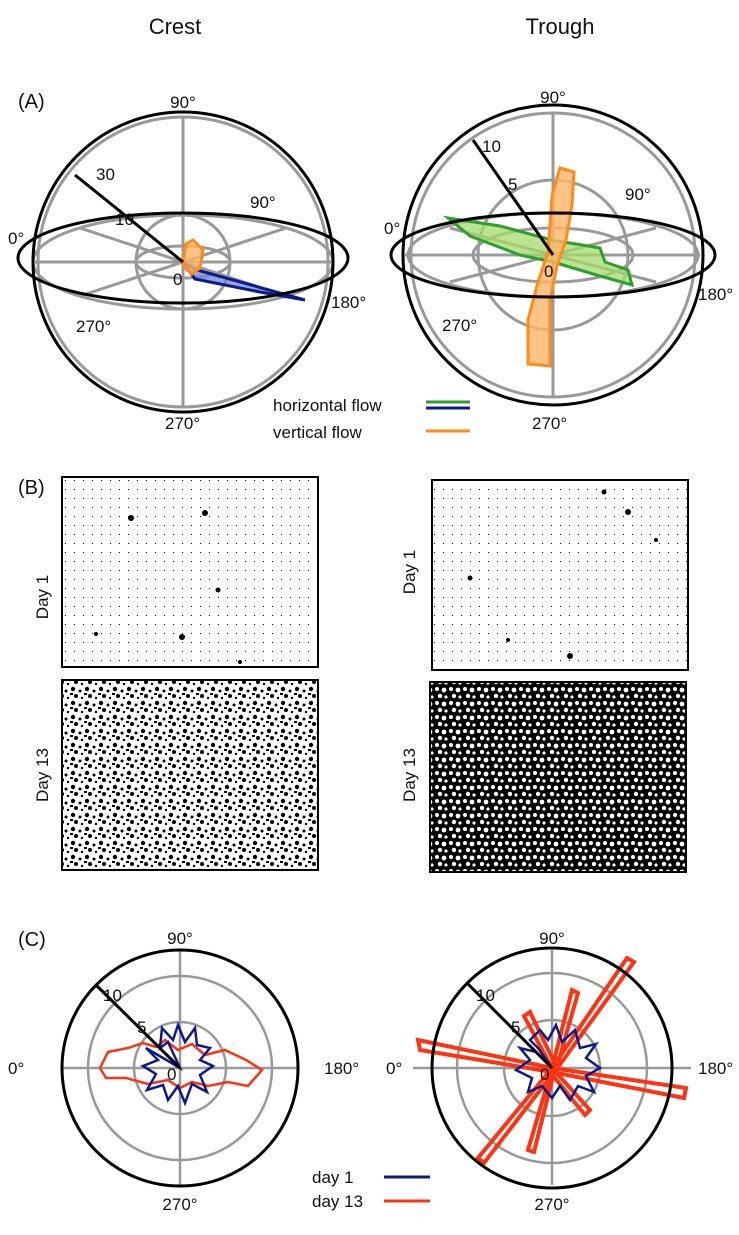  I want to click on panel-a-crest-sphere, so click(183, 262).